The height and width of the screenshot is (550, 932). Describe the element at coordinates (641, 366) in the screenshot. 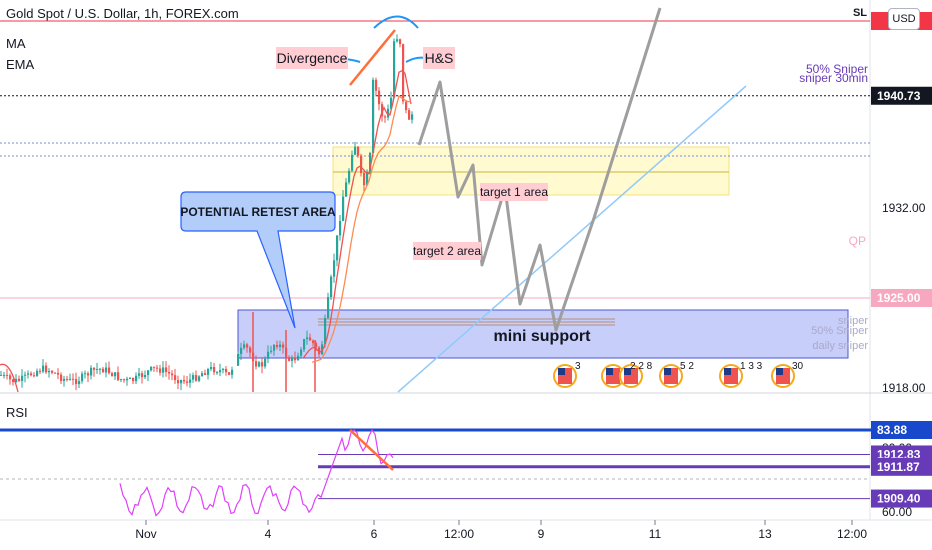

I see `event-flag-count: 2 2 8` at that location.